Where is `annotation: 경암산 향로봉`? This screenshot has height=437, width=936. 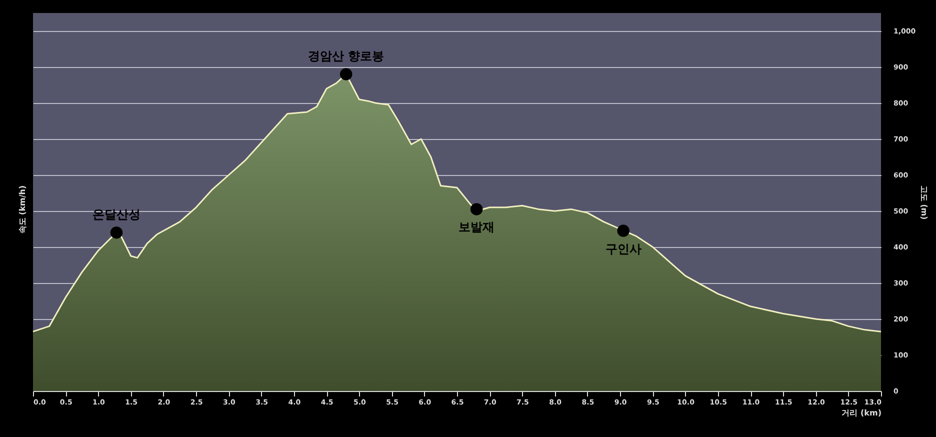 annotation: 경암산 향로봉 is located at coordinates (346, 56).